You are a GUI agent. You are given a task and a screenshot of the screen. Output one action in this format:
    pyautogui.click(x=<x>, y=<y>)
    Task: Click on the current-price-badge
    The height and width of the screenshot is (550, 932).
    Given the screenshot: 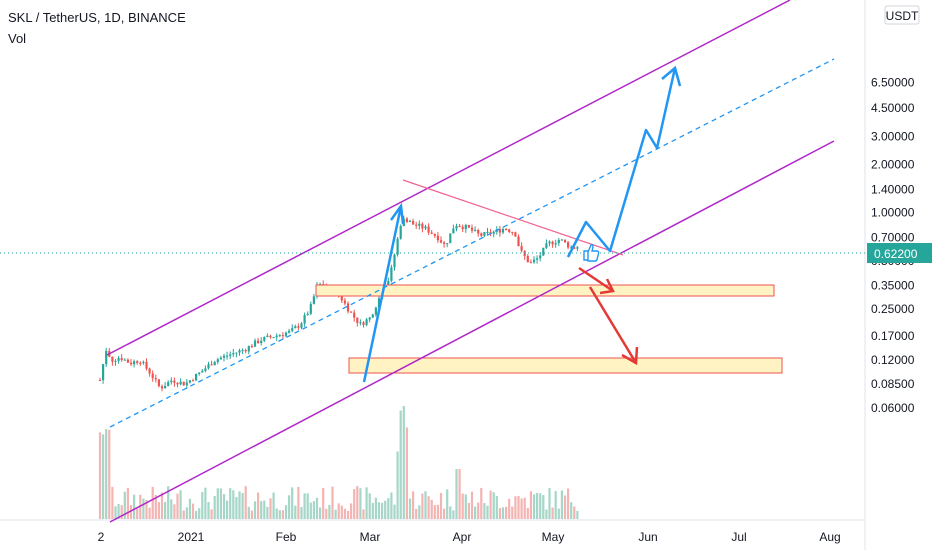 What is the action you would take?
    pyautogui.click(x=899, y=253)
    